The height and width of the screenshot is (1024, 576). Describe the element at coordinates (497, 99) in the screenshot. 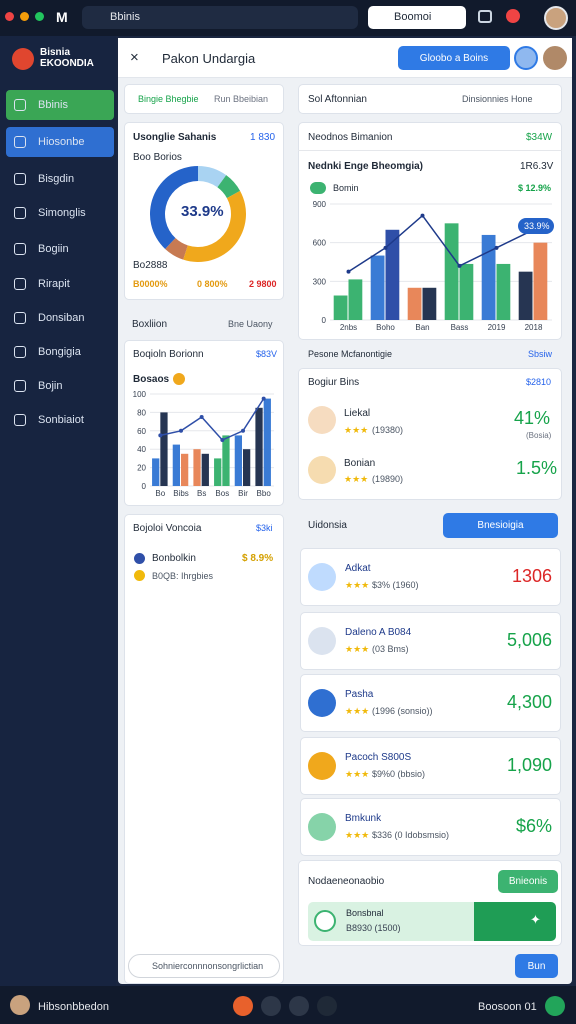

I see `filter-select: Dinsionnies Hone` at that location.